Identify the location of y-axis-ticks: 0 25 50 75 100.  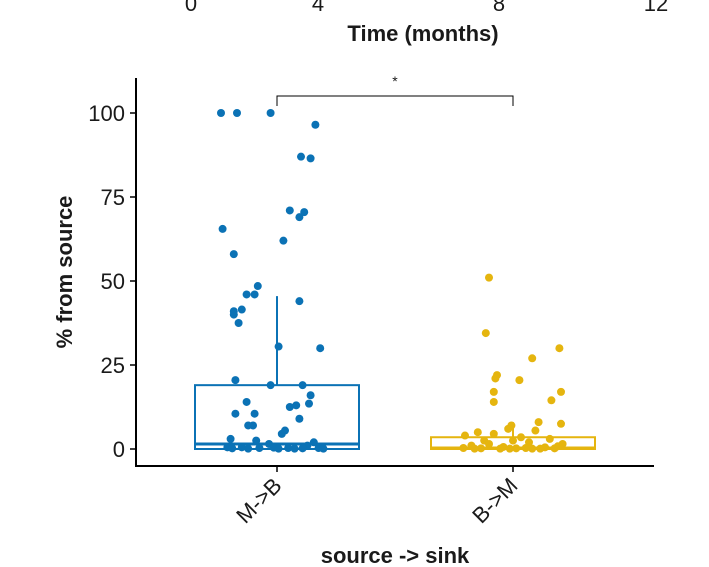
(112, 281).